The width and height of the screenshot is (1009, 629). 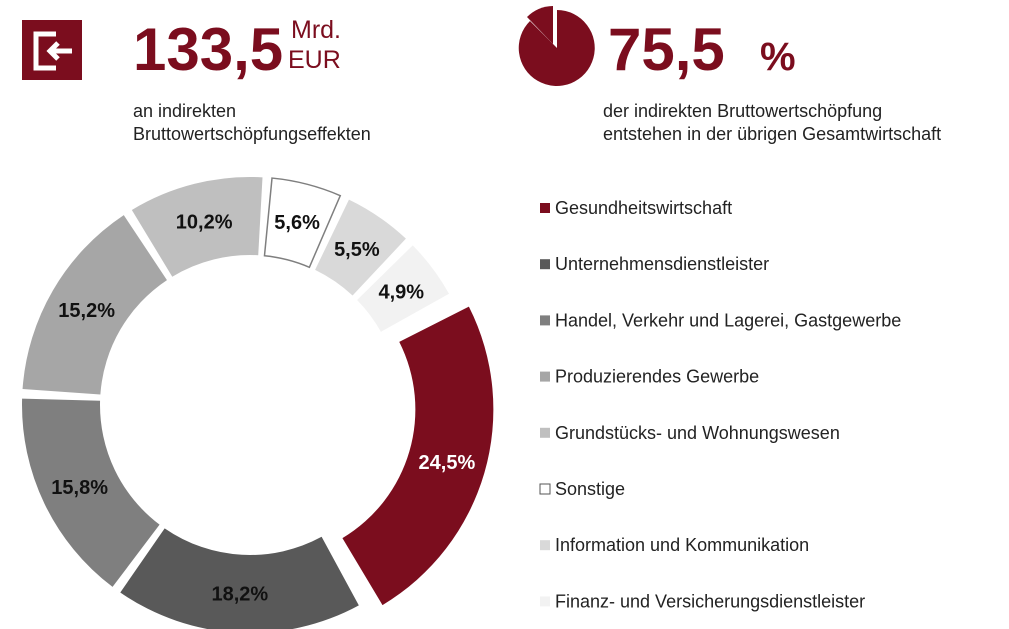 I want to click on data-label: 24,5%, so click(x=447, y=463).